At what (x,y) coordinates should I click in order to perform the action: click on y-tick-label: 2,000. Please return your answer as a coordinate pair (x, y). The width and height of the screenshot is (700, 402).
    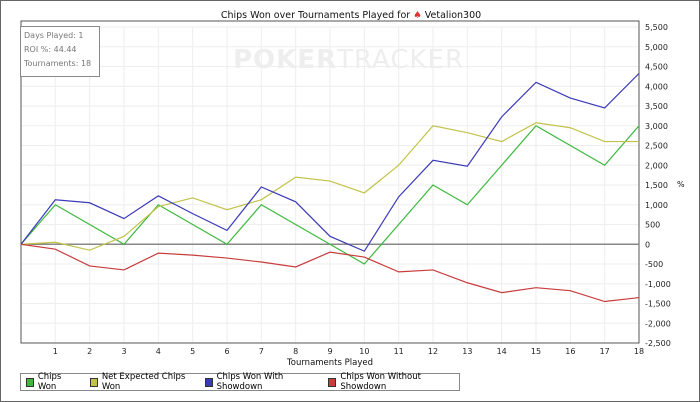
    Looking at the image, I should click on (656, 165).